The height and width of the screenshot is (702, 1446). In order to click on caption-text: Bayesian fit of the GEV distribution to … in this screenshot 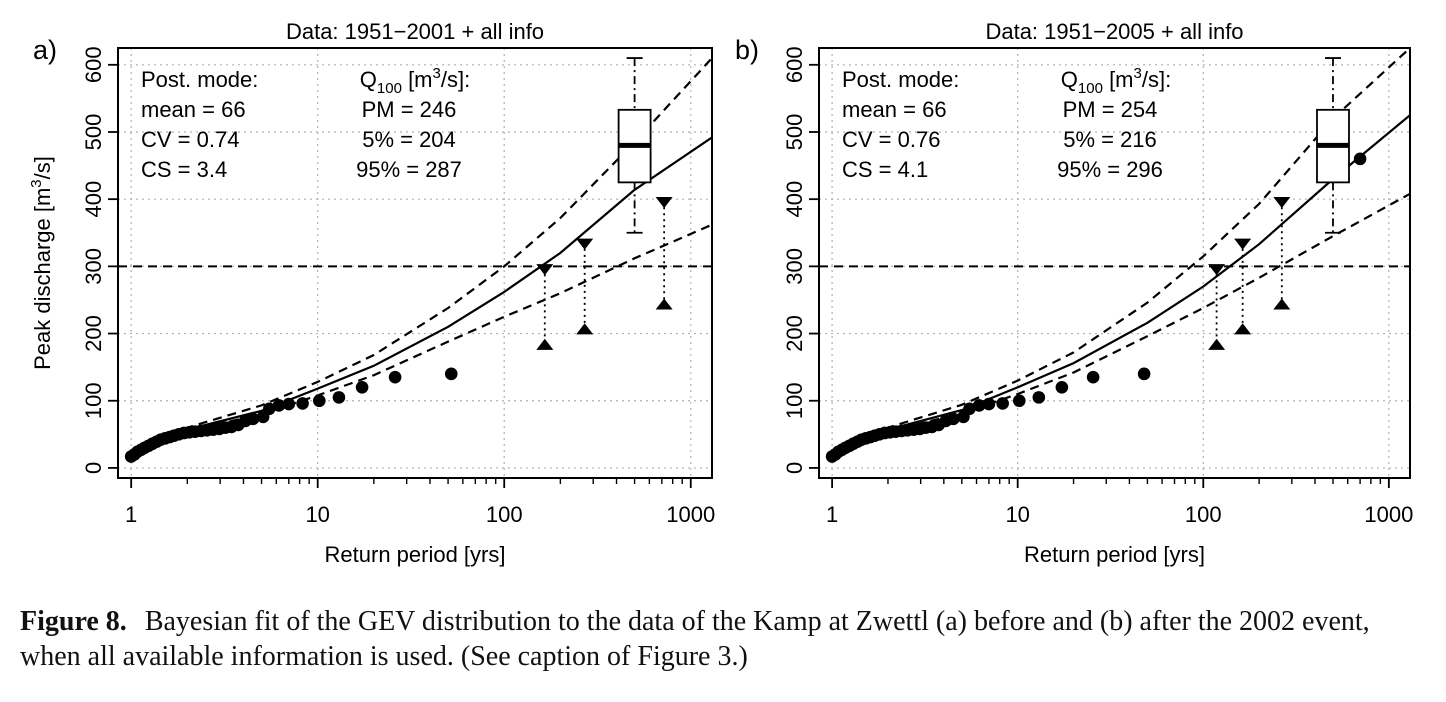, I will do `click(695, 639)`.